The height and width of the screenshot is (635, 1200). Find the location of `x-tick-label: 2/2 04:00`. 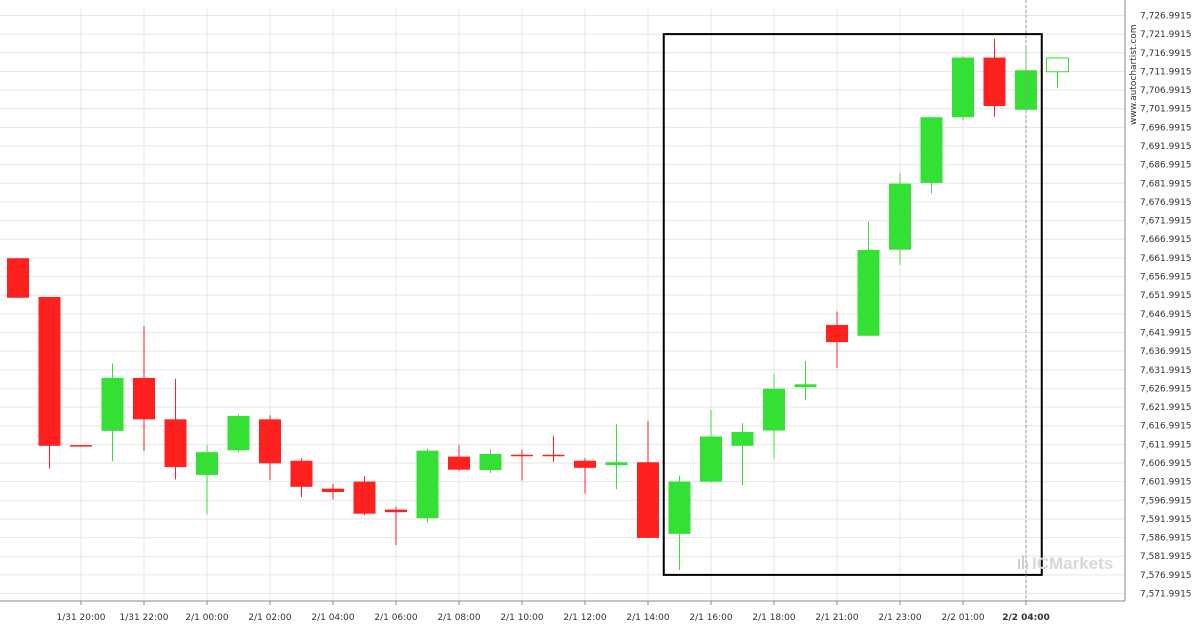

x-tick-label: 2/2 04:00 is located at coordinates (1026, 618).